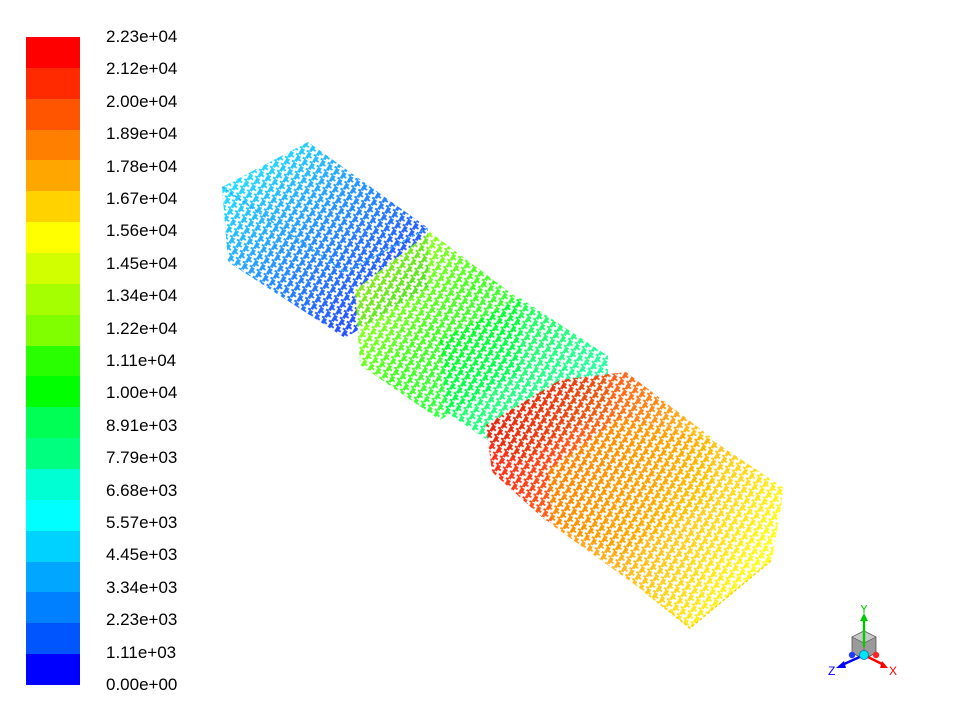 The width and height of the screenshot is (960, 720). I want to click on legend-label: 1.00e+04, so click(142, 393).